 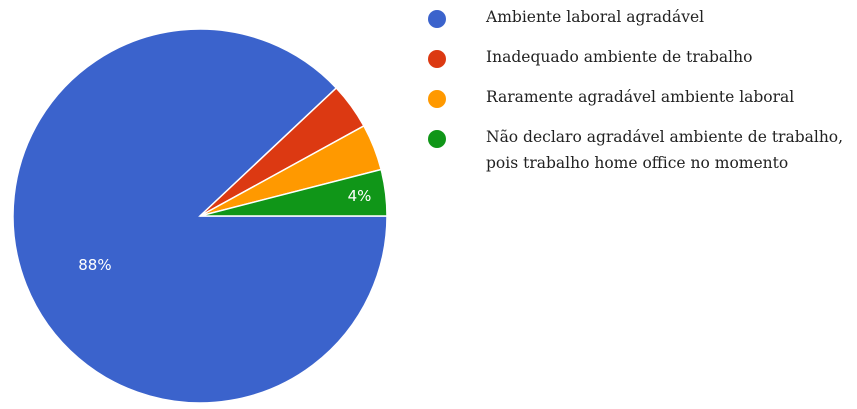 What do you see at coordinates (619, 57) in the screenshot?
I see `legend-label: Inadequado ambiente de trabalho` at bounding box center [619, 57].